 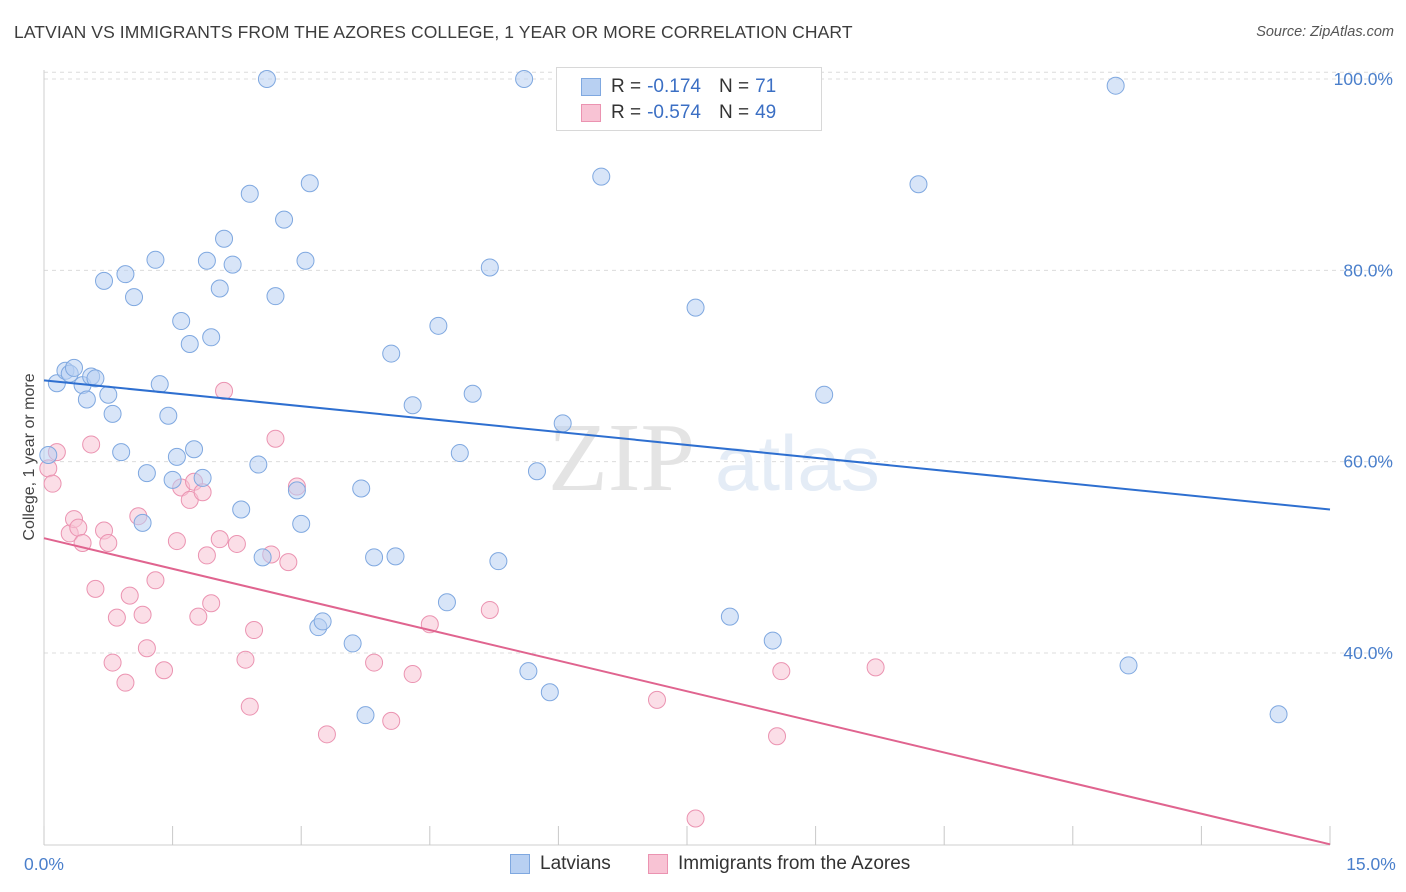 What do you see at coordinates (575, 863) in the screenshot?
I see `bottom-legend-label-latvians: Latvians` at bounding box center [575, 863].